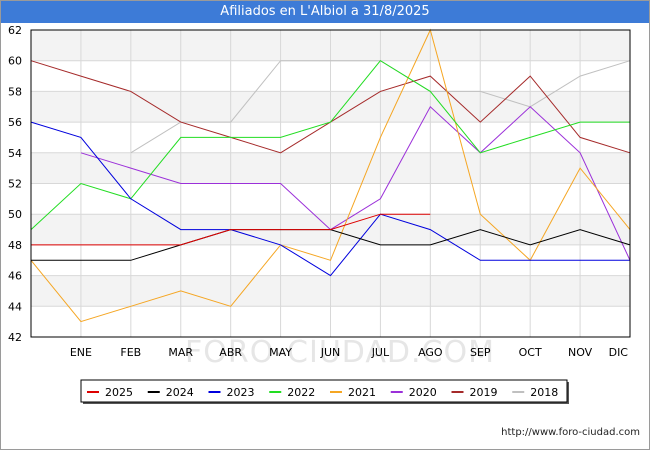 Image resolution: width=650 pixels, height=450 pixels. What do you see at coordinates (544, 392) in the screenshot?
I see `legend-label-2018: 2018` at bounding box center [544, 392].